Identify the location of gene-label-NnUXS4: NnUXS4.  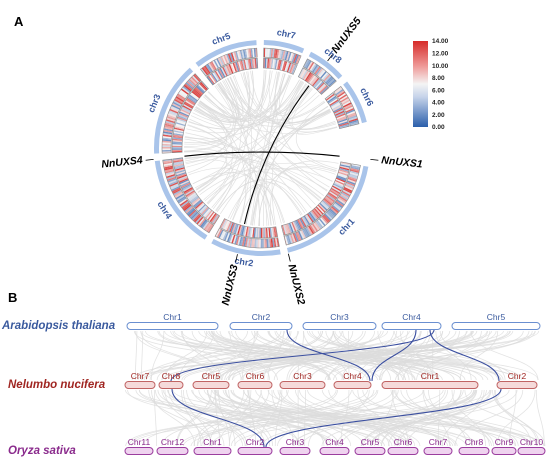
(122, 162).